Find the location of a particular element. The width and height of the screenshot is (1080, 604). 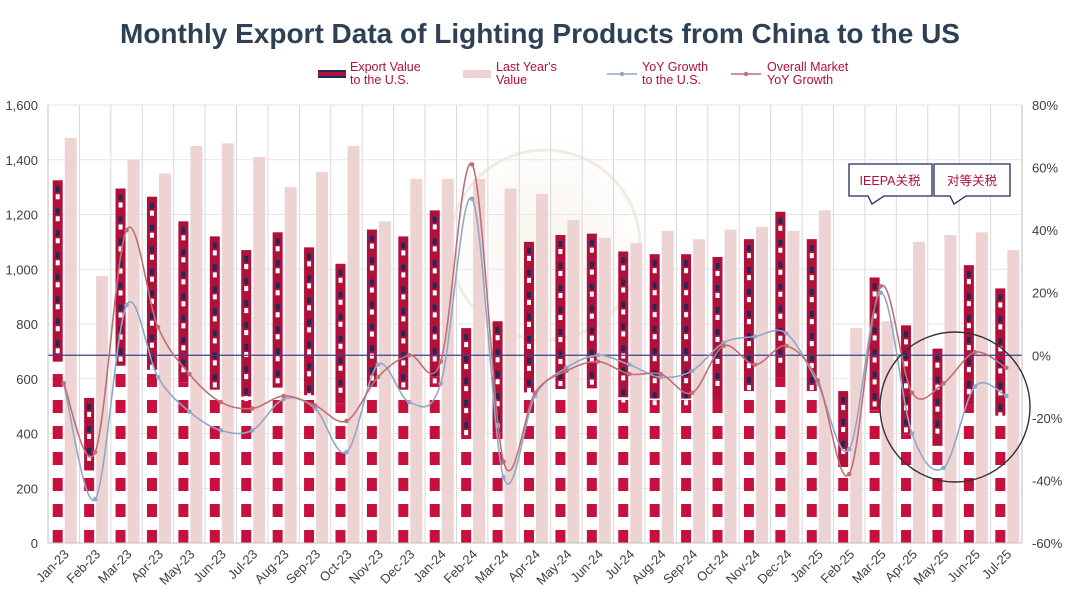

x-tick-label: Mar-25 is located at coordinates (869, 567).